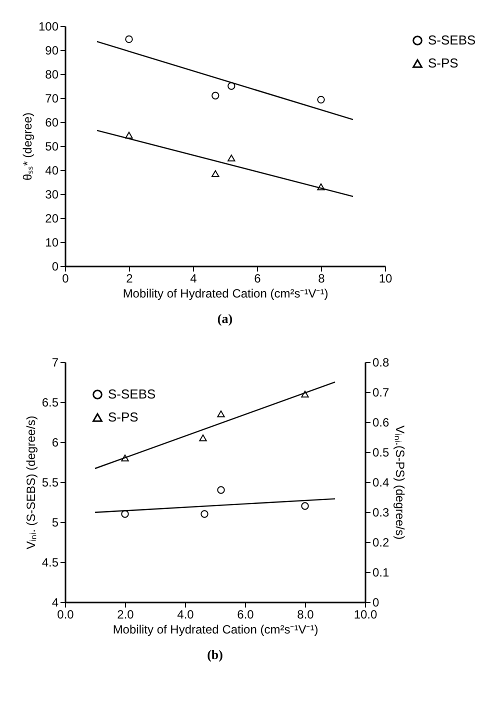 The height and width of the screenshot is (709, 502). What do you see at coordinates (66, 279) in the screenshot?
I see `x-tick-label: 0` at bounding box center [66, 279].